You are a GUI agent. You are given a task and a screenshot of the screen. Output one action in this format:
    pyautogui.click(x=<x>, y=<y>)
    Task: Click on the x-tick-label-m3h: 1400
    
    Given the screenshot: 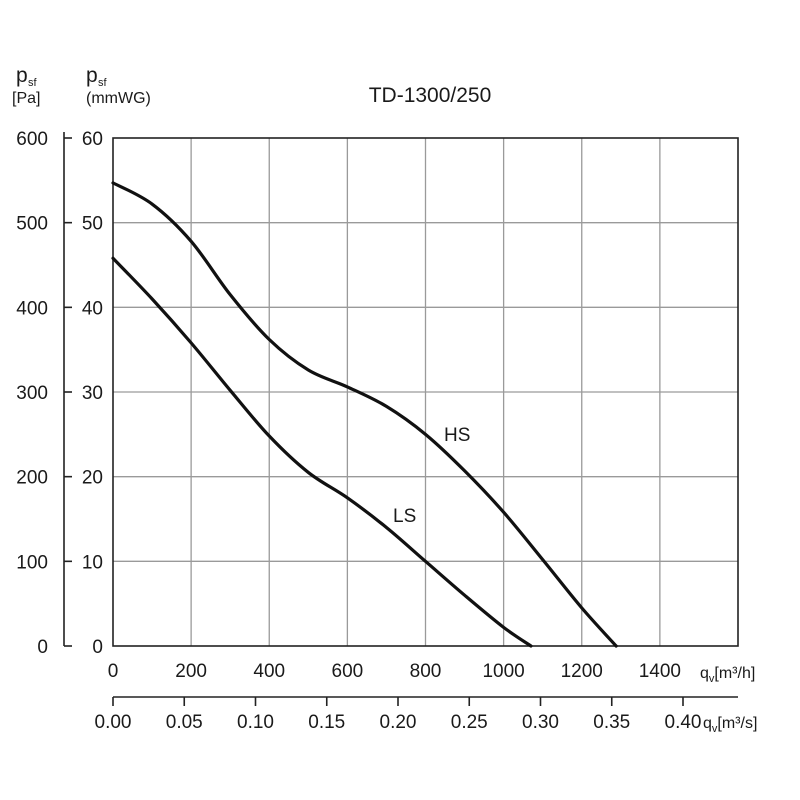 What is the action you would take?
    pyautogui.click(x=660, y=671)
    